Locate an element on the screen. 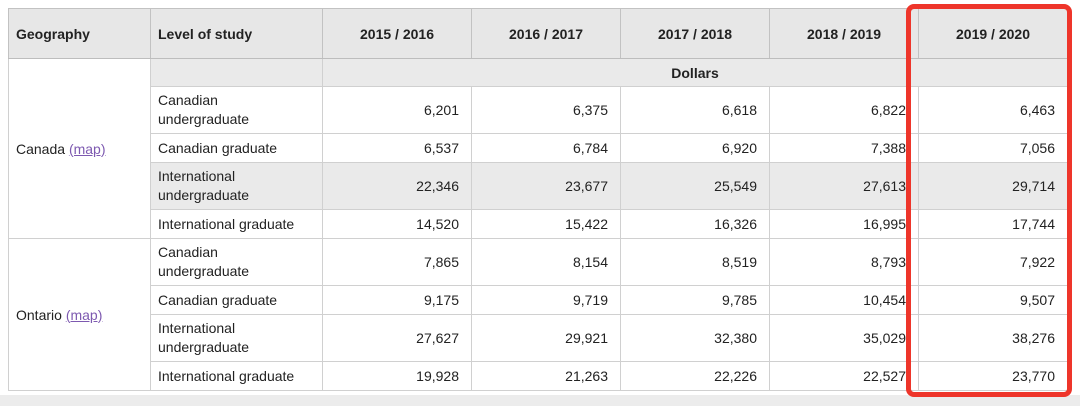  empty-cell is located at coordinates (236, 72).